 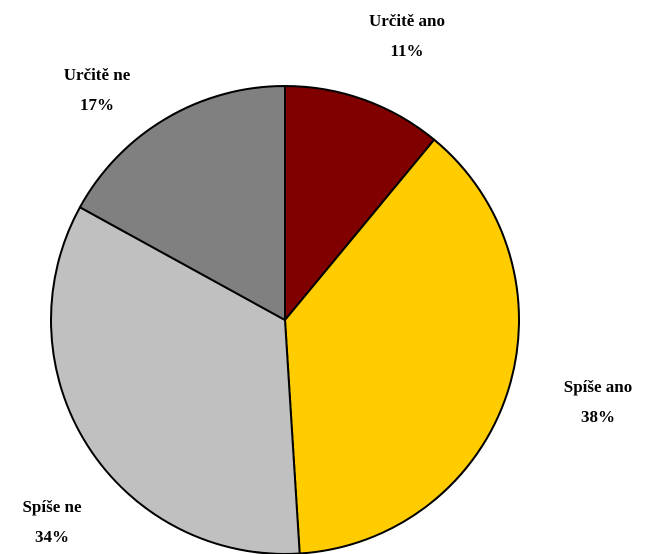 I want to click on slice-value-label: 34%, so click(x=52, y=536).